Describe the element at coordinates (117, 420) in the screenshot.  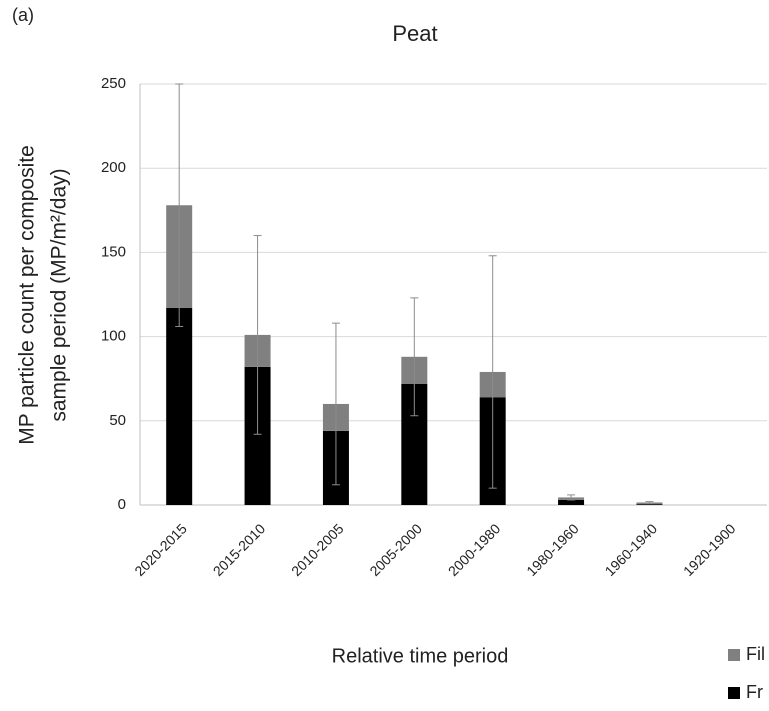
I see `y-tick-label: 50` at that location.